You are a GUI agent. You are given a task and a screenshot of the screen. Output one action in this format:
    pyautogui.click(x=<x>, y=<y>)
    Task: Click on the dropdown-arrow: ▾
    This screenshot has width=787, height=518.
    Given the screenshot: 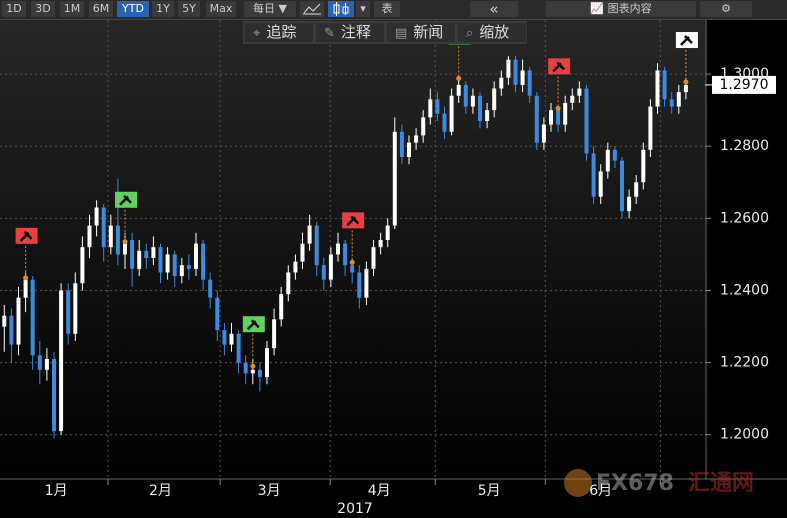 What is the action you would take?
    pyautogui.click(x=363, y=9)
    